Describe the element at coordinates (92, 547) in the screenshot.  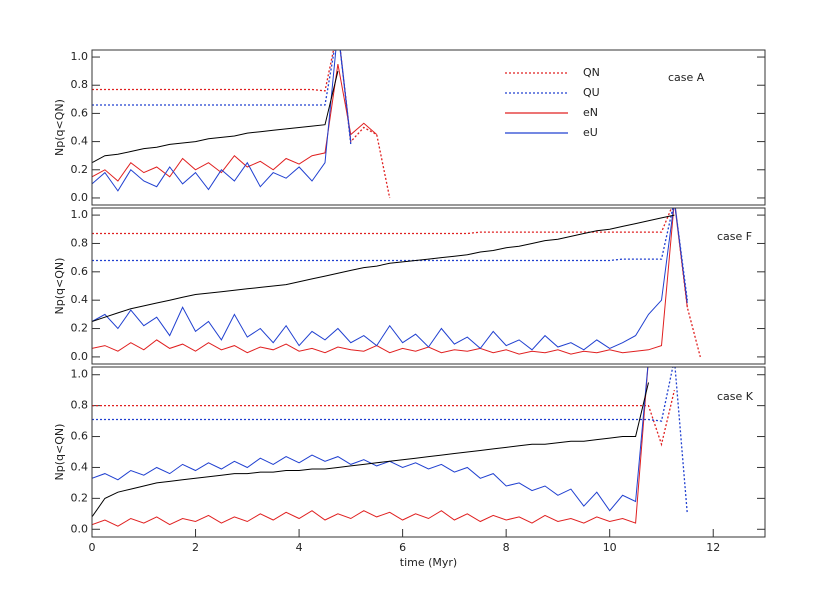
I see `x-tick-label: 0` at that location.